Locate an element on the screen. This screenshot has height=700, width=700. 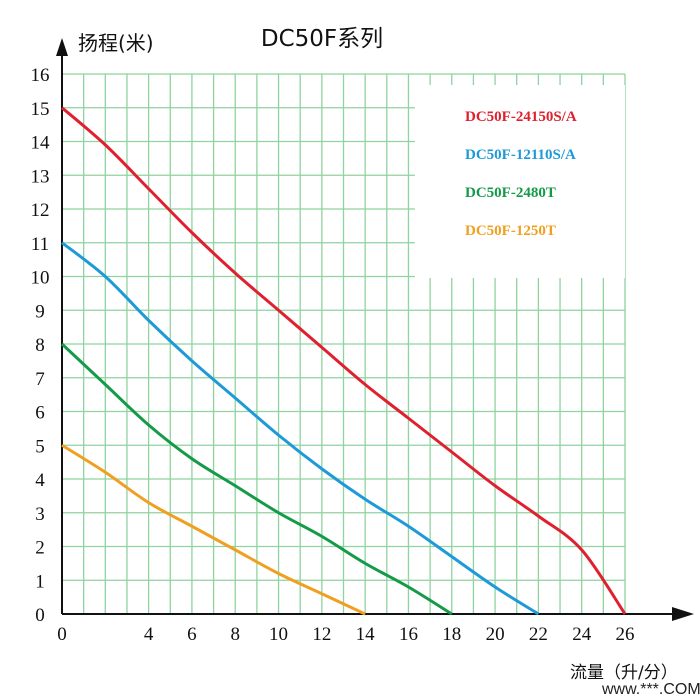
legend-entry: DC50F-12110S/A is located at coordinates (520, 155).